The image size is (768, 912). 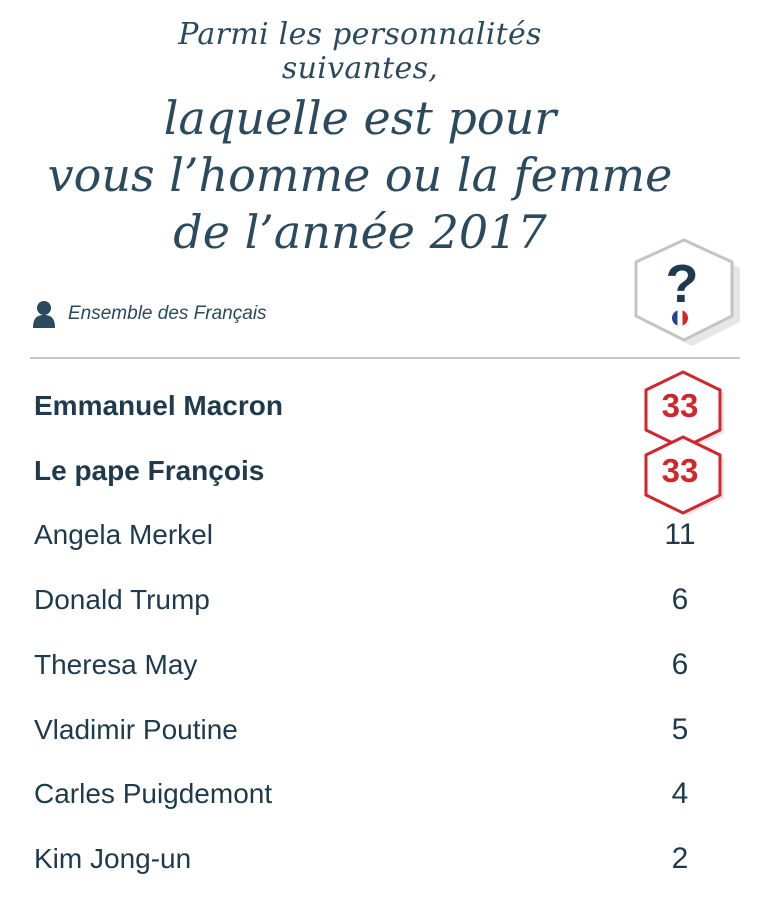 What do you see at coordinates (385, 358) in the screenshot?
I see `divider` at bounding box center [385, 358].